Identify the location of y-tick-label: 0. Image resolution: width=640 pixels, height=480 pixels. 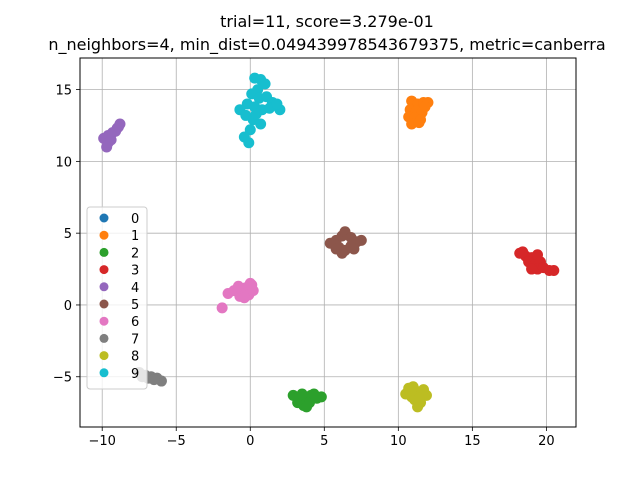
(68, 306).